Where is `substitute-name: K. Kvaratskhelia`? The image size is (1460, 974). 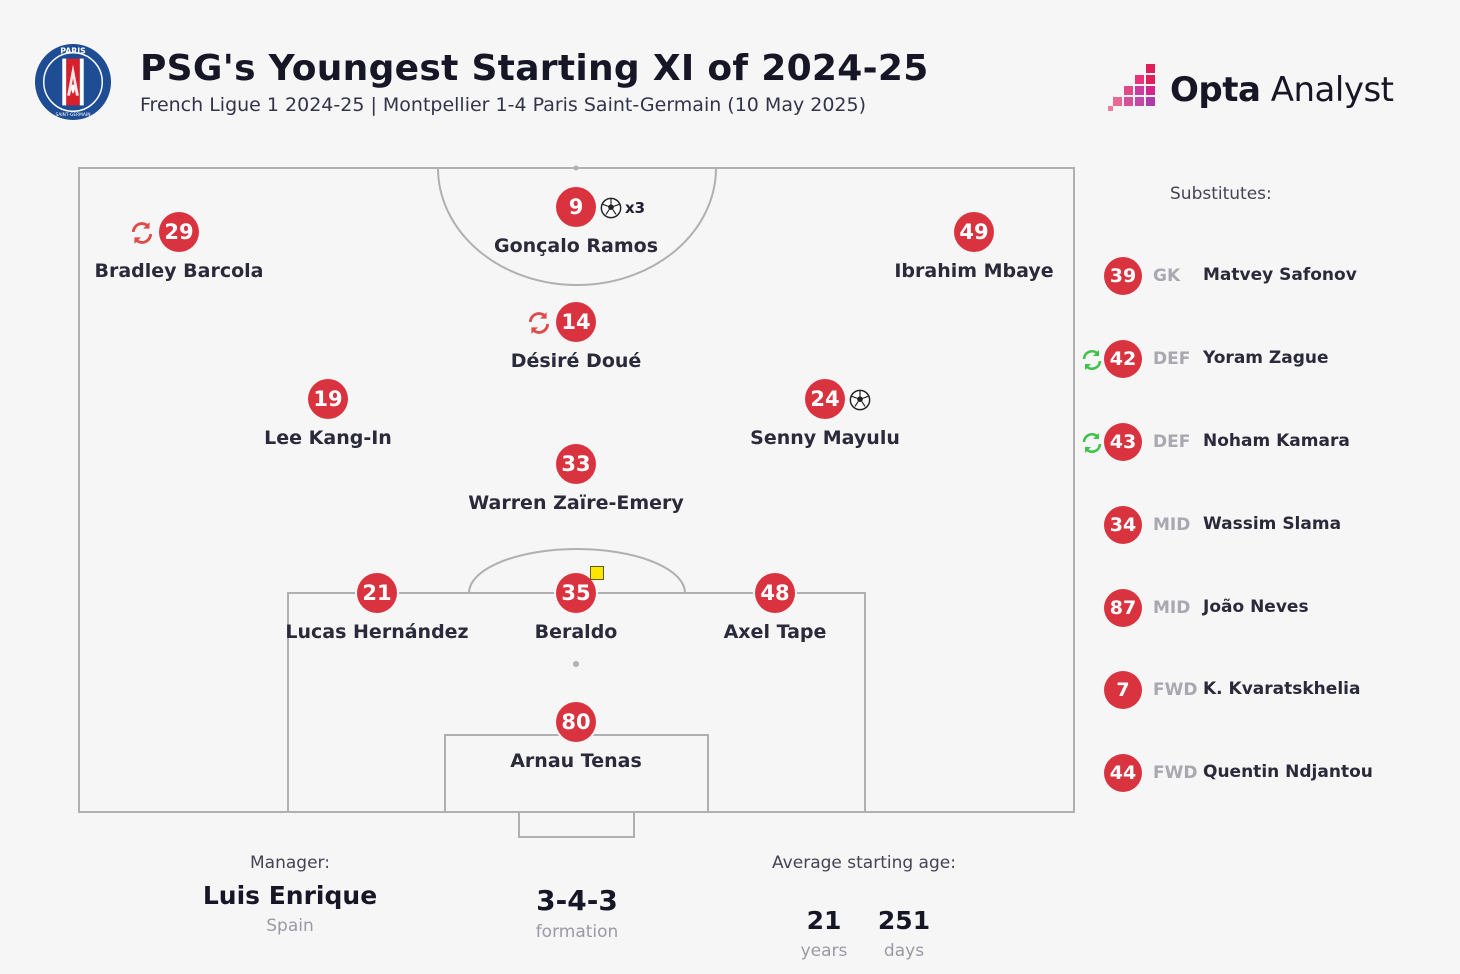
substitute-name: K. Kvaratskhelia is located at coordinates (1282, 689).